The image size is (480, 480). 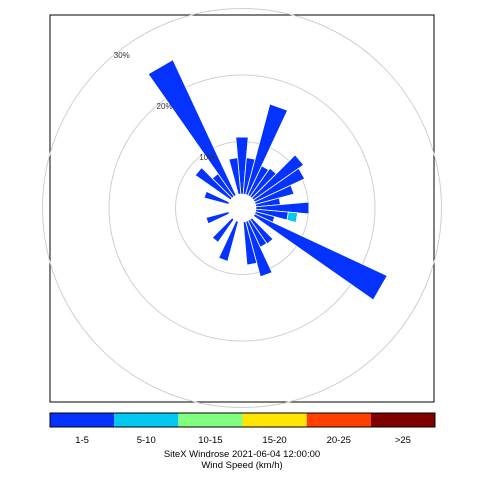 I want to click on radial-tick-label: 20%, so click(x=165, y=106).